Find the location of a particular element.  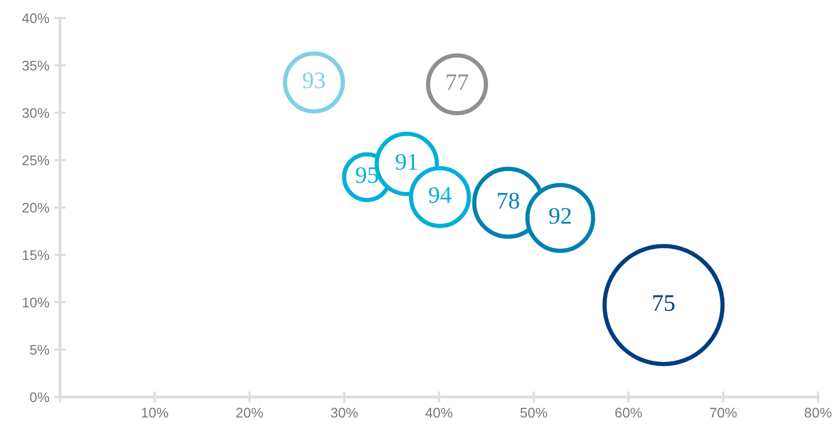

y-tick-label: 40% is located at coordinates (36, 18).